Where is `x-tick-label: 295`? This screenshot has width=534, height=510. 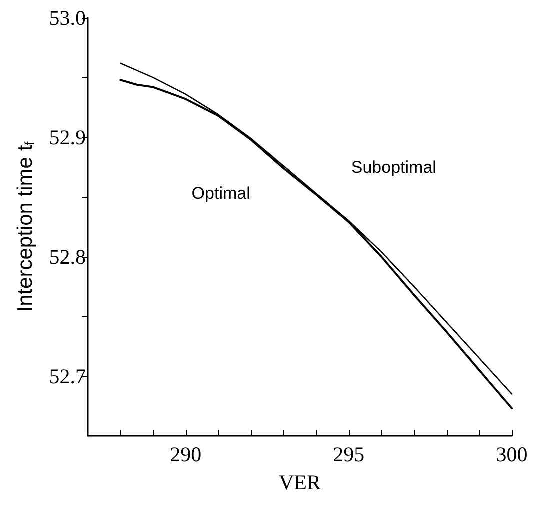
x-tick-label: 295 is located at coordinates (349, 454).